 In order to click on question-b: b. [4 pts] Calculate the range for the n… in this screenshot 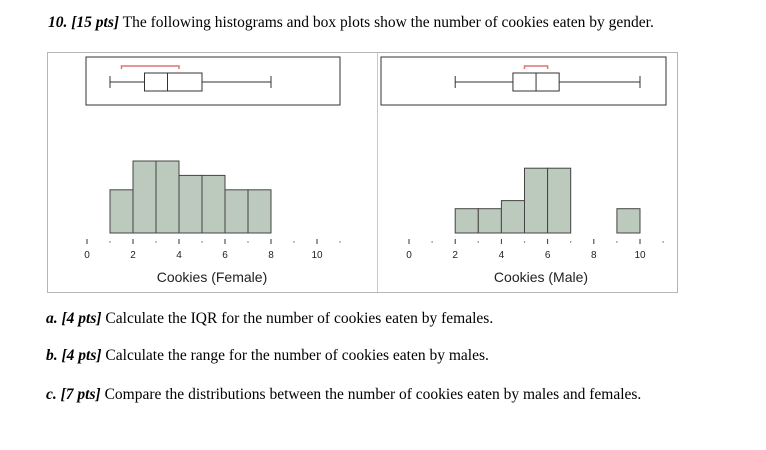, I will do `click(267, 356)`.